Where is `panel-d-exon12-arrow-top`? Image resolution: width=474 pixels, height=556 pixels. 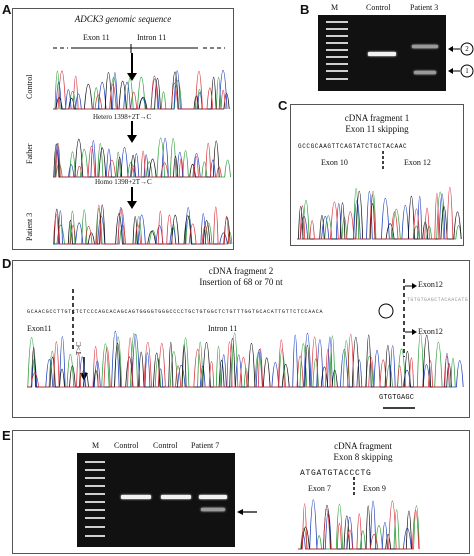 panel-d-exon12-arrow-top is located at coordinates (411, 286).